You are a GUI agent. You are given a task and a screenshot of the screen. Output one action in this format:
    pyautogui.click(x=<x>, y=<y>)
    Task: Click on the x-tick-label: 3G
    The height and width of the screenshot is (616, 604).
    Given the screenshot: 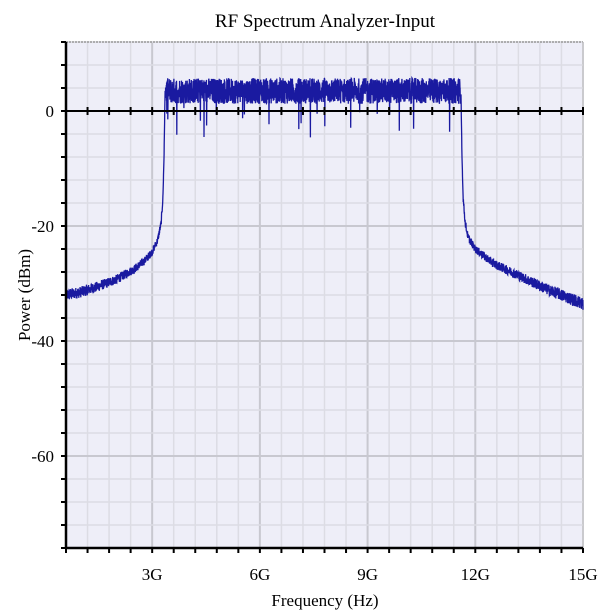 What is the action you would take?
    pyautogui.click(x=152, y=574)
    